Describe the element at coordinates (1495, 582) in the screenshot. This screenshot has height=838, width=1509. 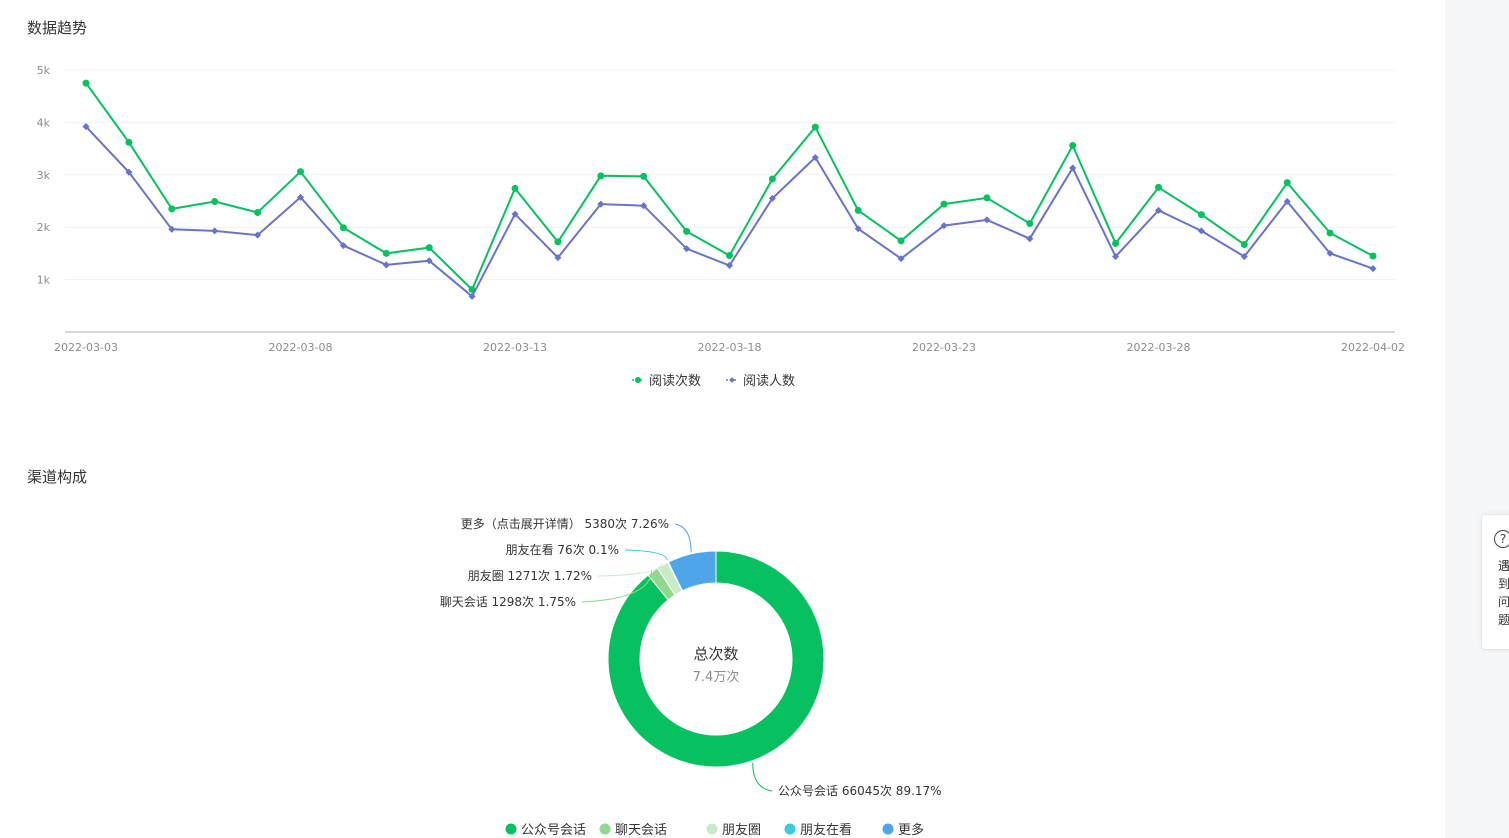
I see `help-widget: ? 遇到问题` at that location.